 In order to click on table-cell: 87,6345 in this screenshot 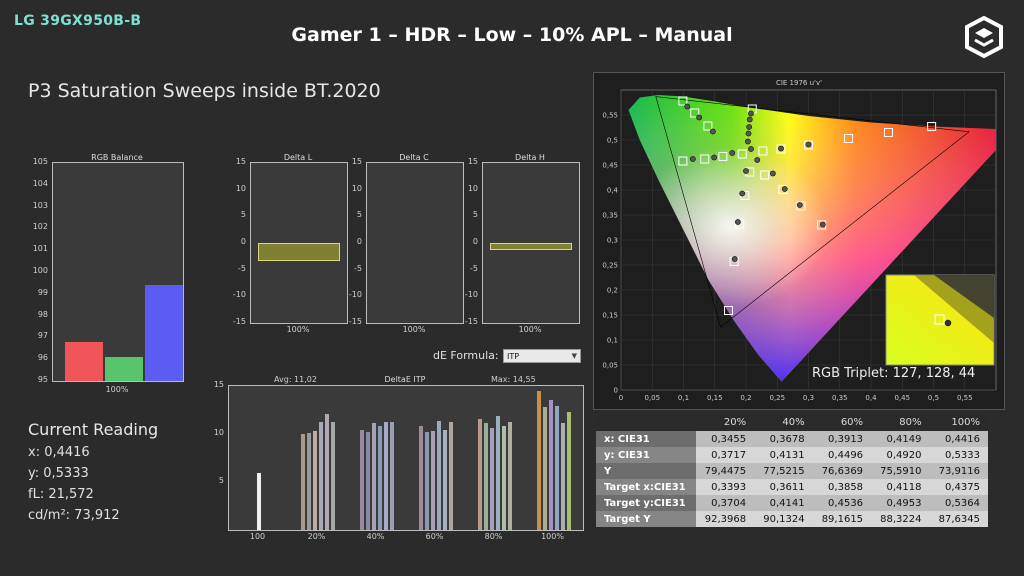, I will do `click(958, 519)`.